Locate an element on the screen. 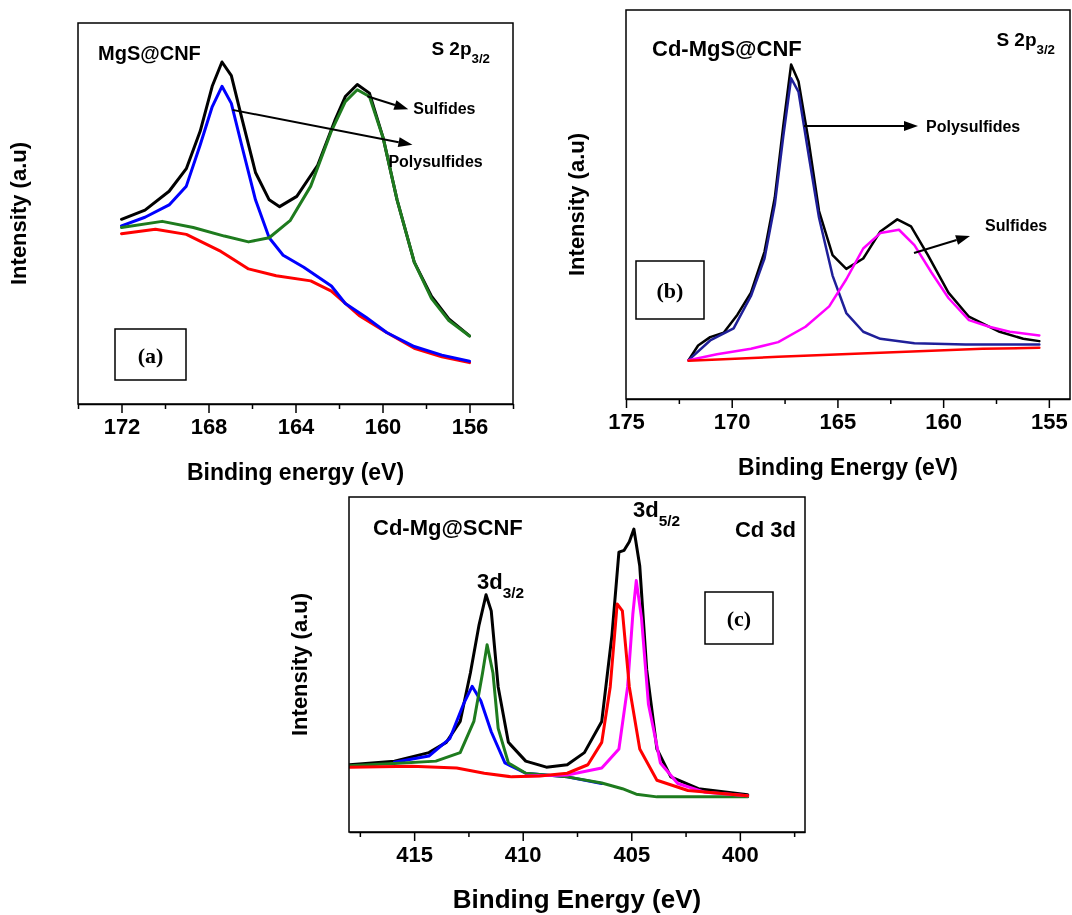  x-tick-label: 400 is located at coordinates (740, 854).